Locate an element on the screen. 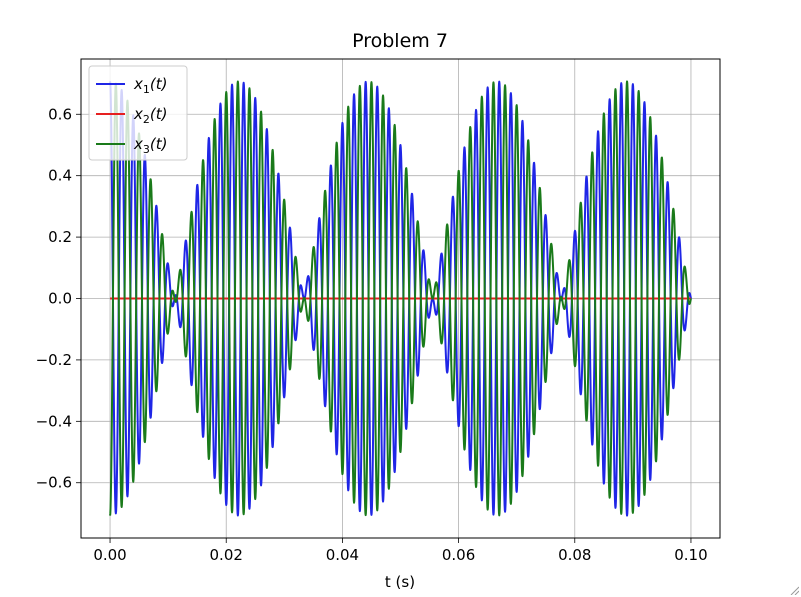 This screenshot has width=801, height=597. legend-box is located at coordinates (138, 113).